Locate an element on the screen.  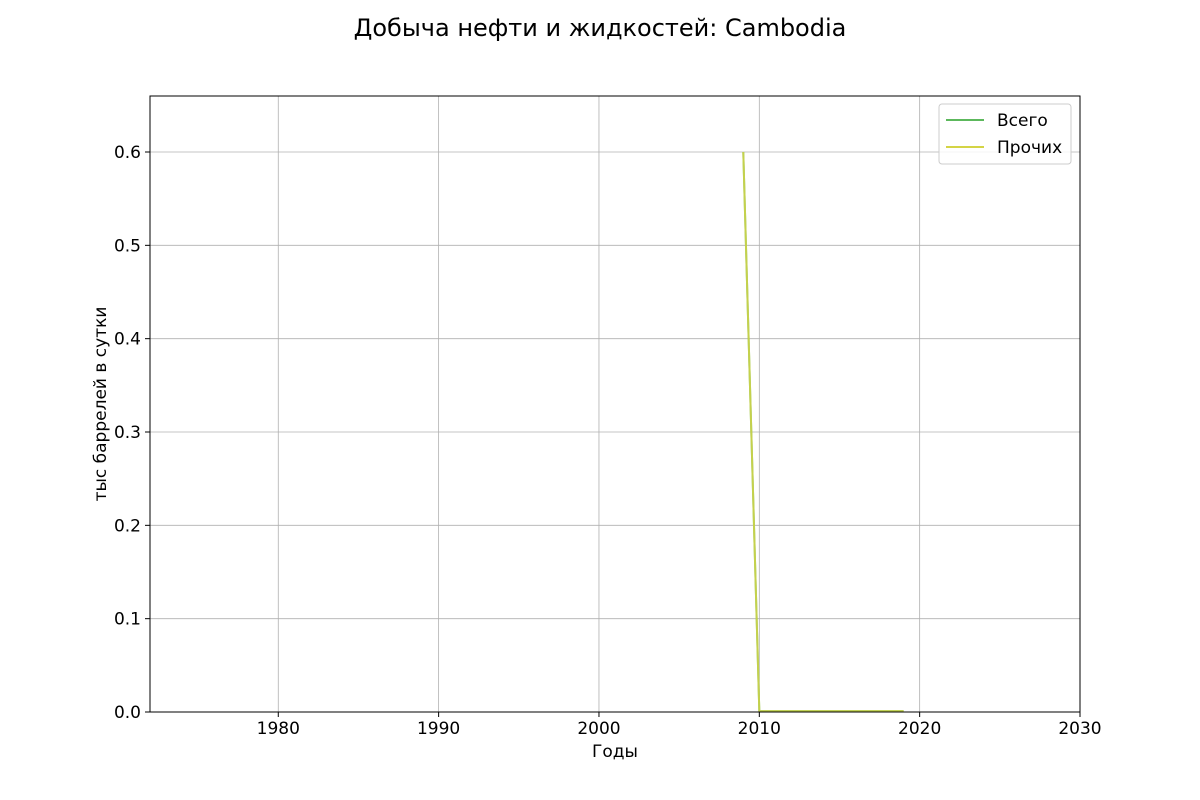
y-tick-label: 0.6 is located at coordinates (127, 153).